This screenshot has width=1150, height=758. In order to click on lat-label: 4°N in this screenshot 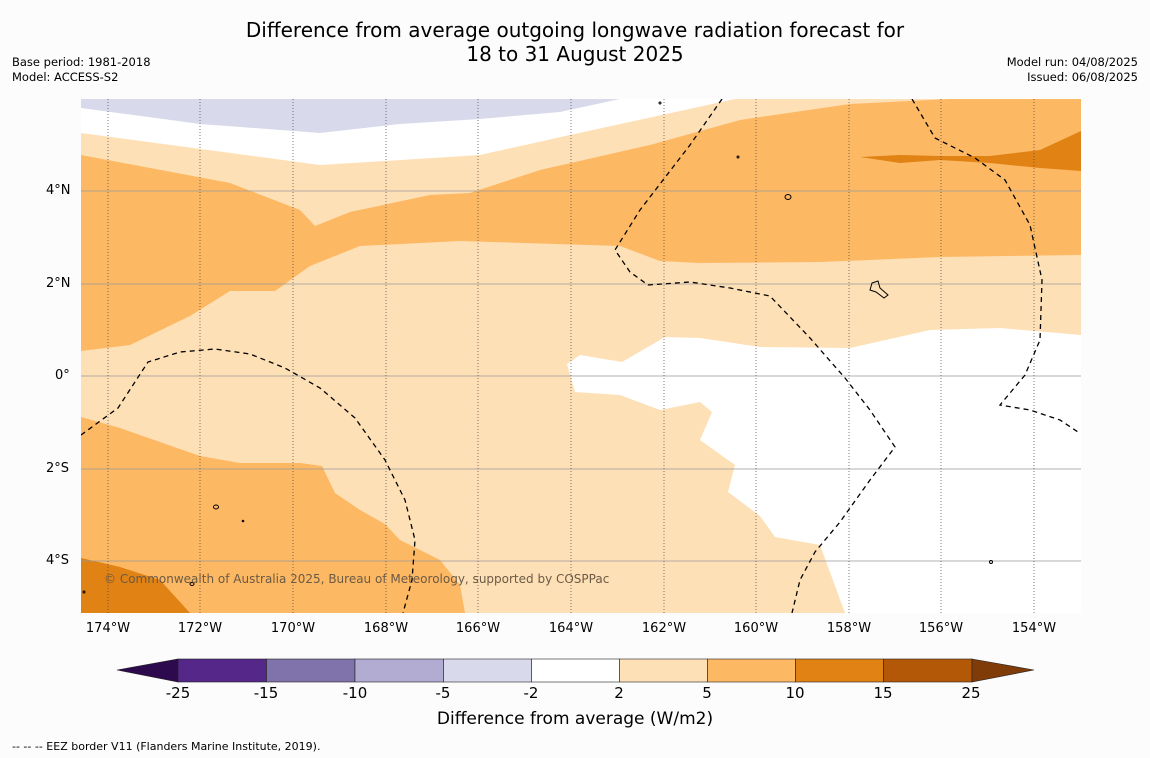, I will do `click(58, 190)`.